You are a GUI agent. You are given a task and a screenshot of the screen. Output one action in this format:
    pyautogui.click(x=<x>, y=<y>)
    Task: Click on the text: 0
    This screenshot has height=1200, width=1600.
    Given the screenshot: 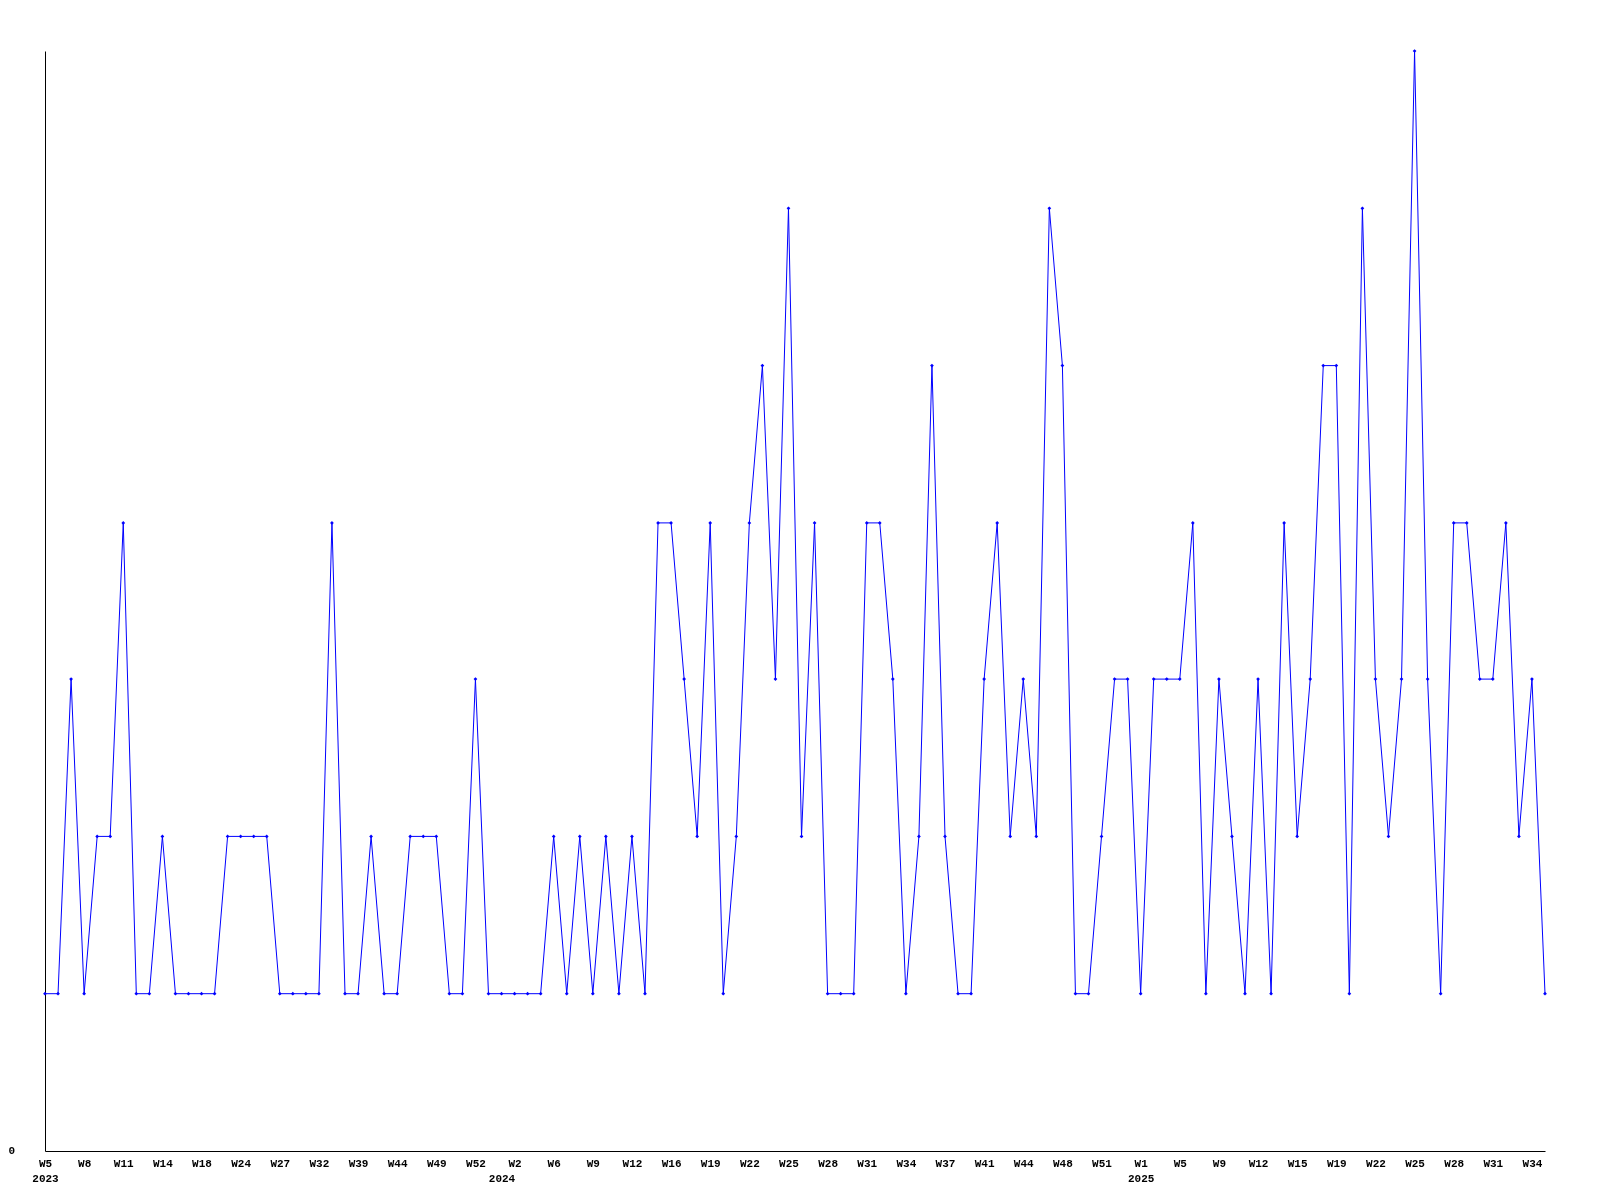 What is the action you would take?
    pyautogui.click(x=11, y=1151)
    